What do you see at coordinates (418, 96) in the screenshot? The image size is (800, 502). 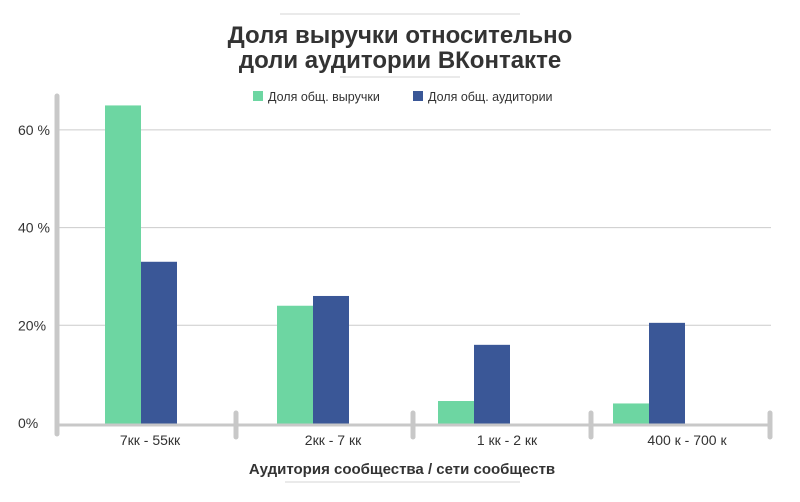 I see `legend-swatch-audience` at bounding box center [418, 96].